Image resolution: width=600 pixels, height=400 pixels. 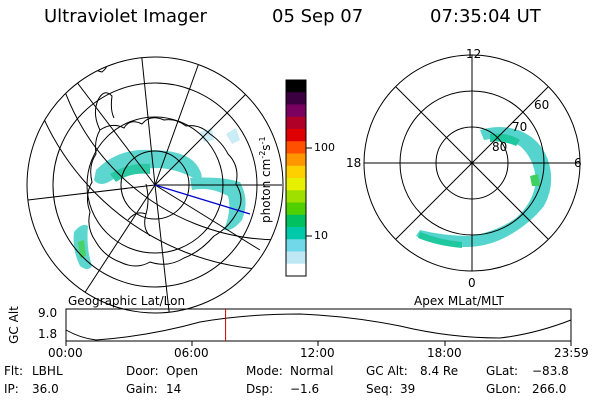 I want to click on colorbar-tick-10: 10, so click(x=321, y=235).